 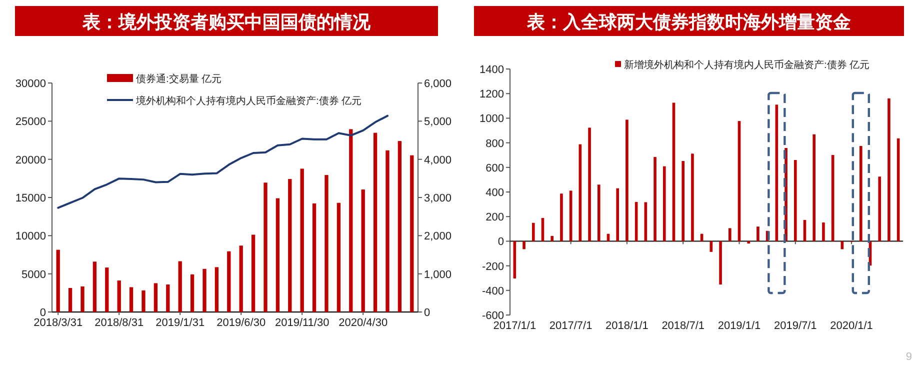 I want to click on x-tick-label: 2017/7/1, so click(x=570, y=326).